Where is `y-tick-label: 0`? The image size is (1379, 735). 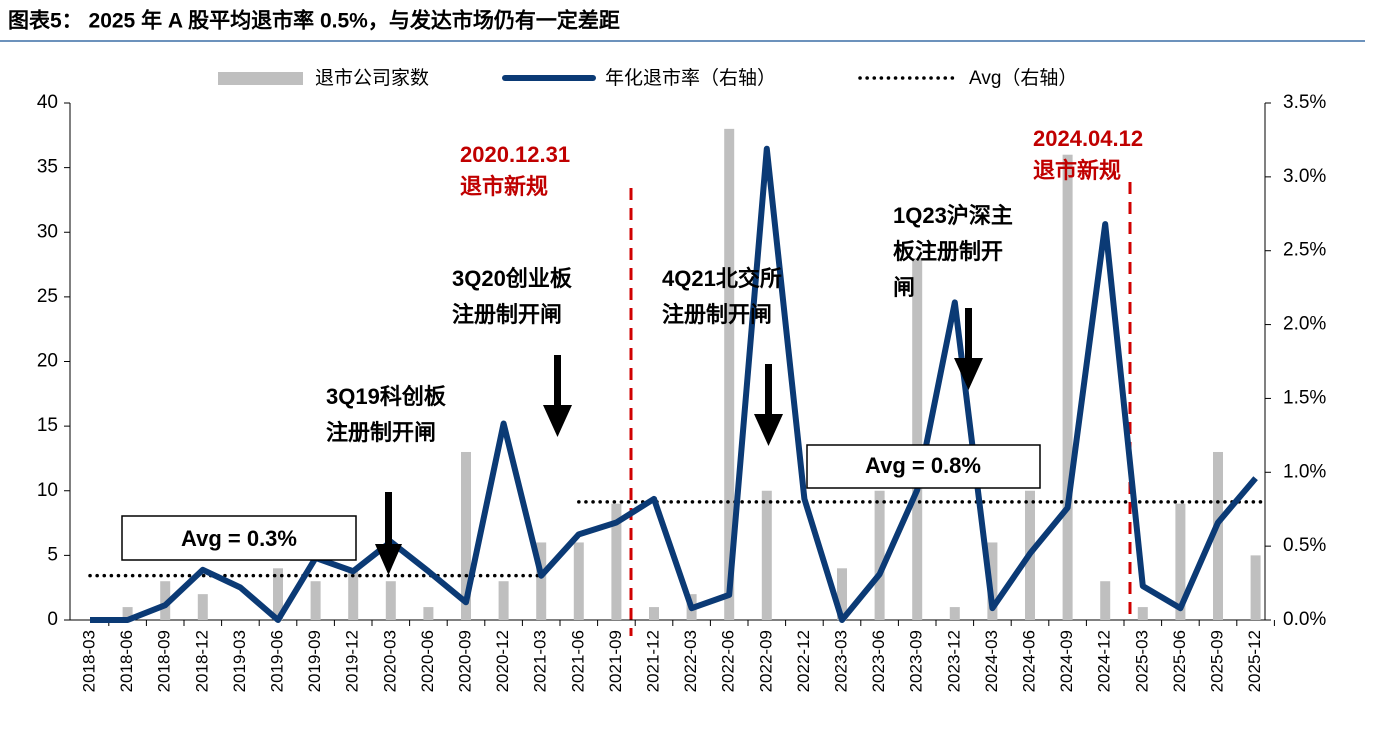 y-tick-label: 0 is located at coordinates (52, 619).